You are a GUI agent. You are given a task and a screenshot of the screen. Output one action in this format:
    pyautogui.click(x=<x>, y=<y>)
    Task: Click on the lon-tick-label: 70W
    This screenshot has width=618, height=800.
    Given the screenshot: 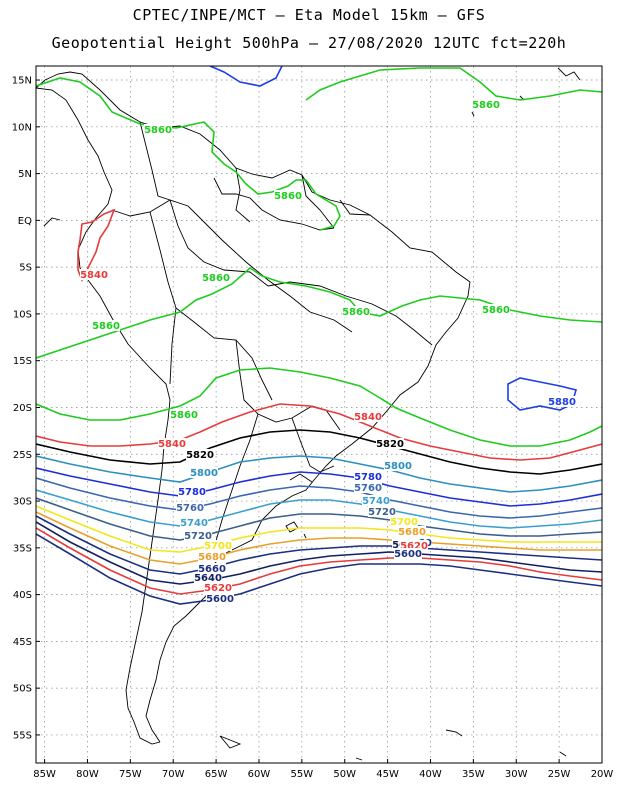 What is the action you would take?
    pyautogui.click(x=173, y=774)
    